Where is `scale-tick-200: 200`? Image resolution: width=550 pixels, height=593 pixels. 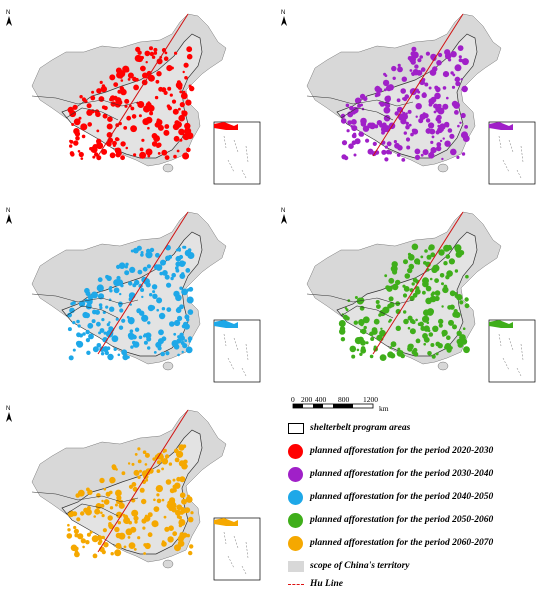 scale-tick-200: 200 is located at coordinates (307, 399).